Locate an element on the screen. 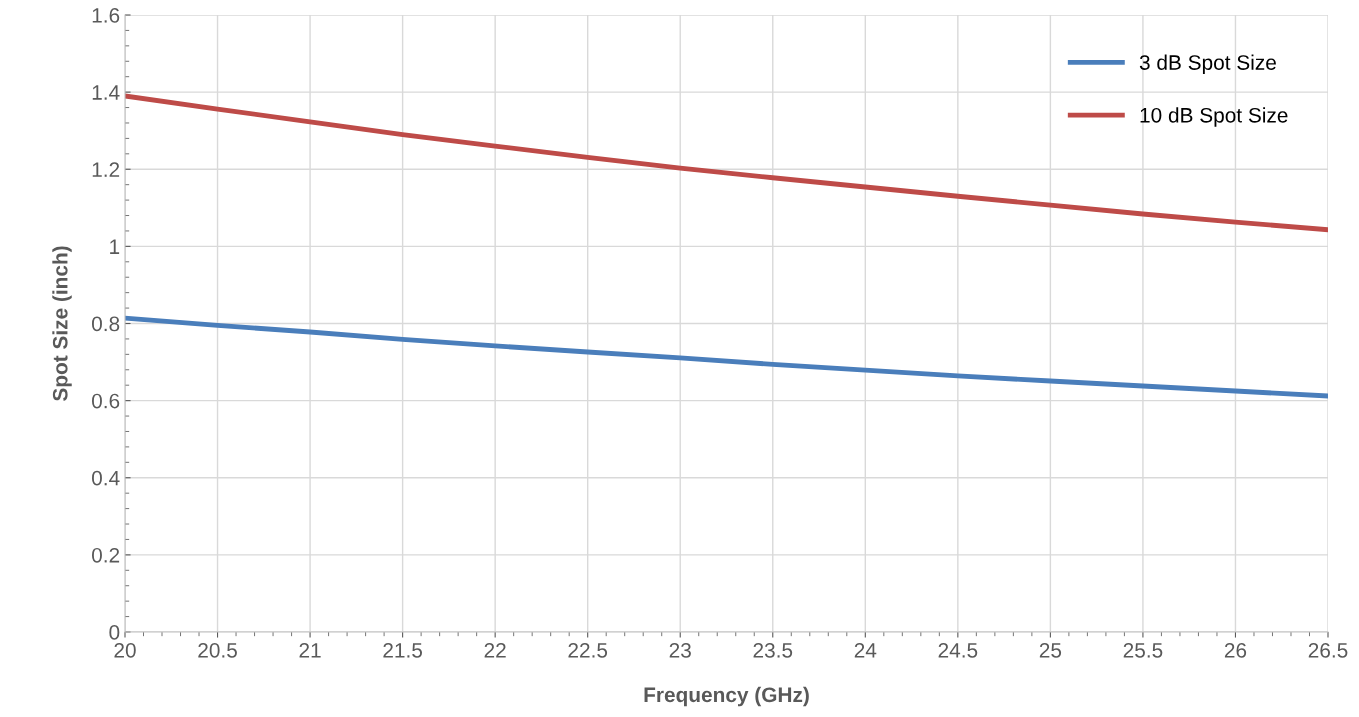 The width and height of the screenshot is (1359, 717). x-tick-label: 21.5 is located at coordinates (403, 650).